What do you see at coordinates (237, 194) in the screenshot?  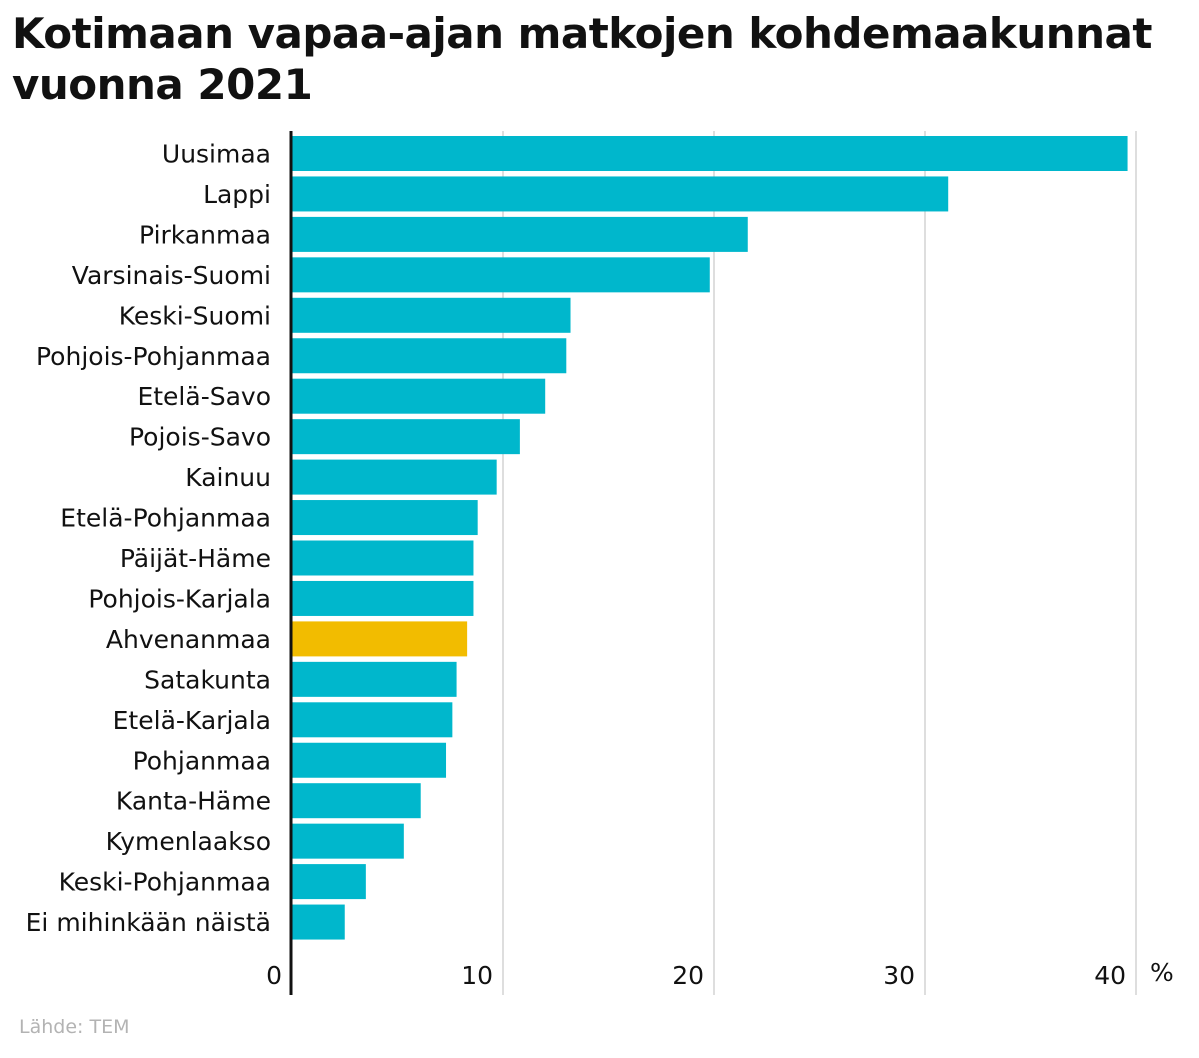 I see `category-label: Lappi` at bounding box center [237, 194].